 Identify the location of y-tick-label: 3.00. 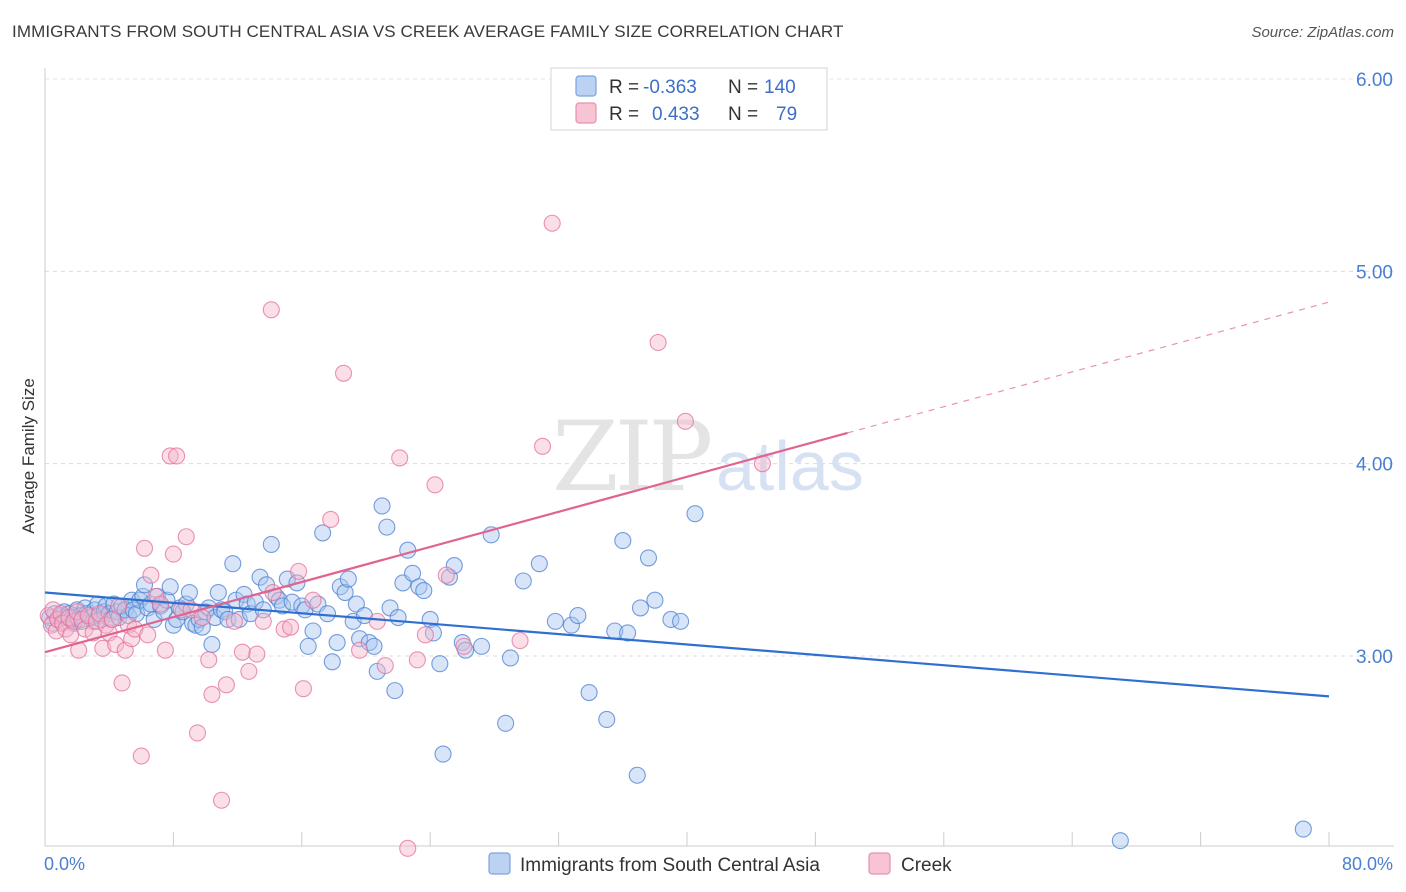
(1374, 657).